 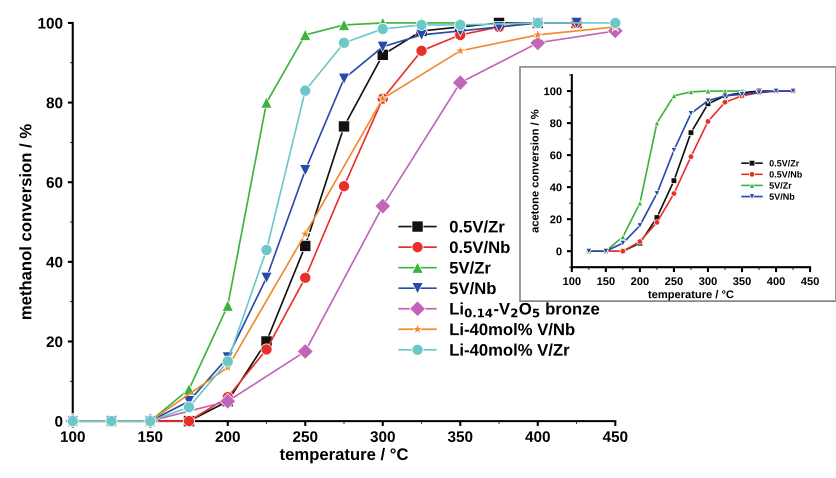 I want to click on legend-label: Li-40mol% V/Nb, so click(x=512, y=329).